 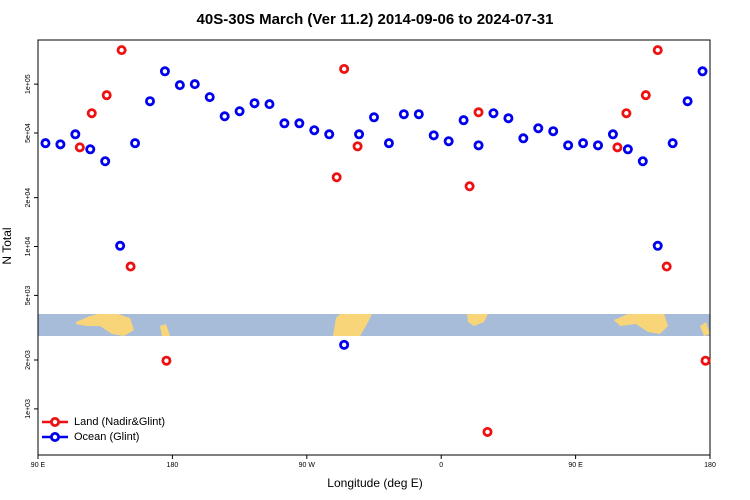 What do you see at coordinates (119, 422) in the screenshot?
I see `legend-label: Land (Nadir&Glint)` at bounding box center [119, 422].